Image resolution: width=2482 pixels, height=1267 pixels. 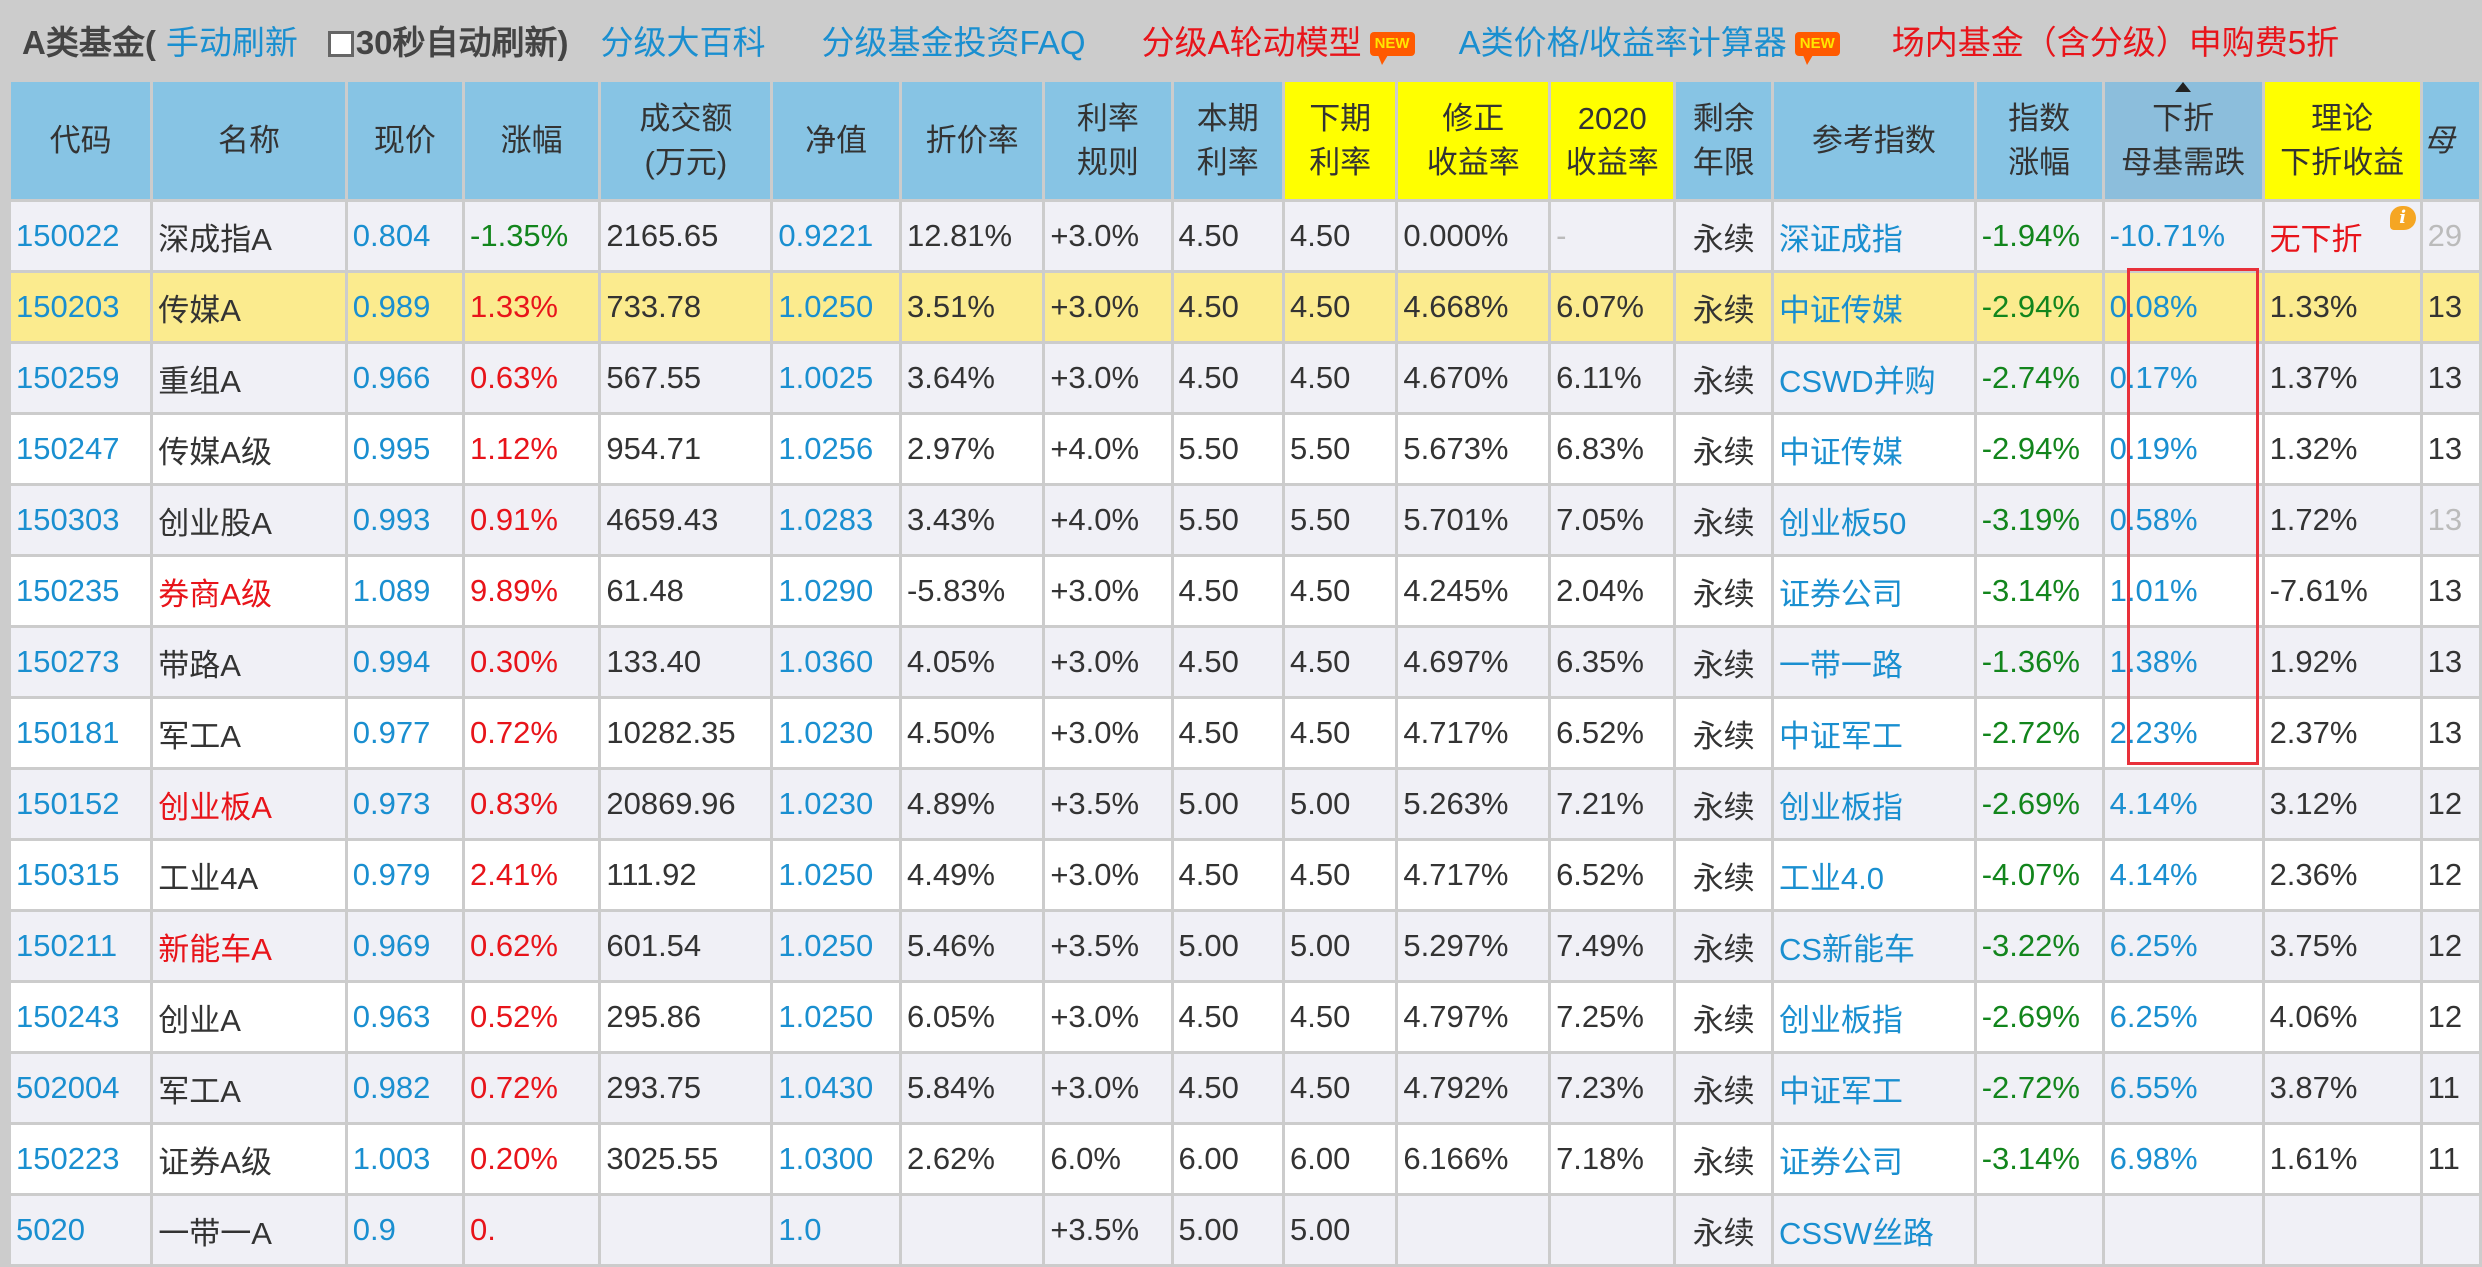 I want to click on cell-code: 5020, so click(x=80, y=1230).